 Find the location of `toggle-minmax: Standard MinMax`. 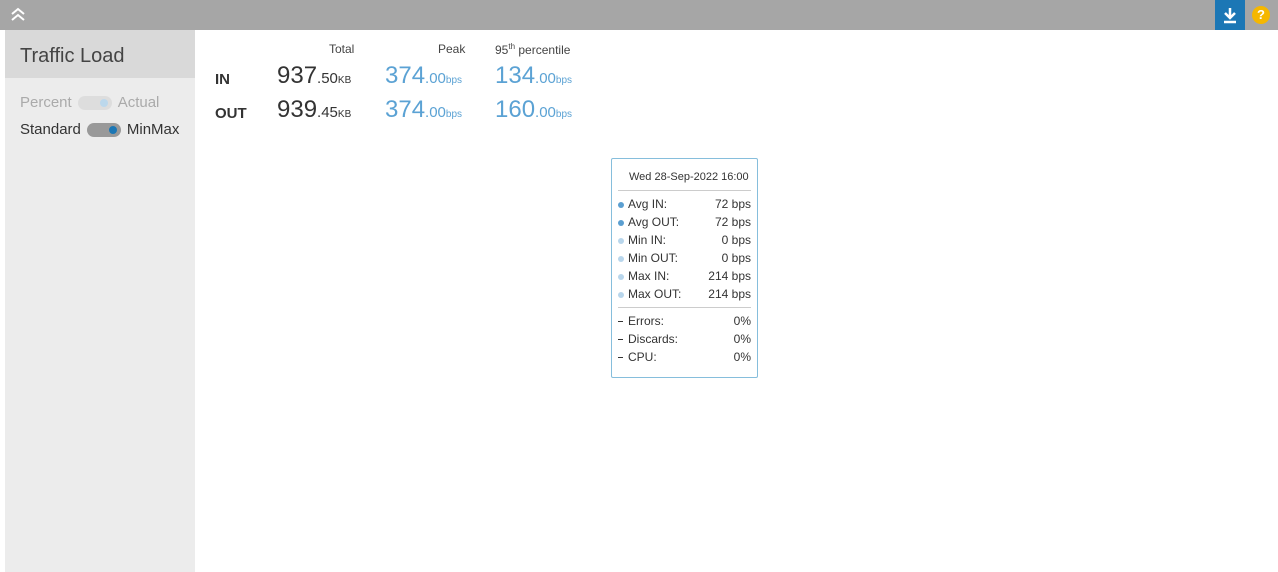

toggle-minmax: Standard MinMax is located at coordinates (107, 129).